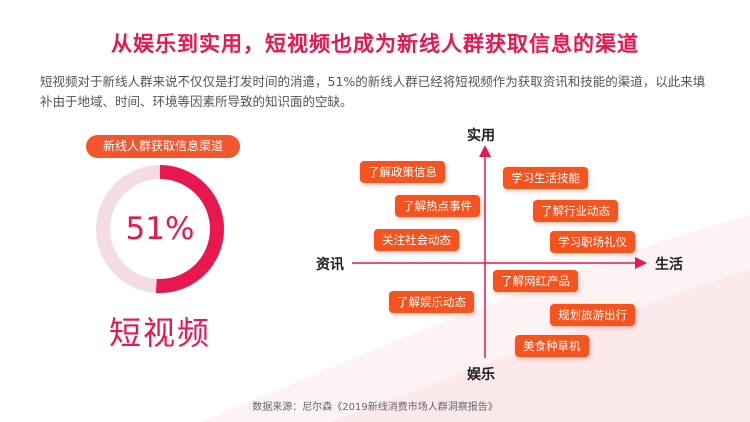  What do you see at coordinates (330, 265) in the screenshot?
I see `axis-label-left: 资讯` at bounding box center [330, 265].